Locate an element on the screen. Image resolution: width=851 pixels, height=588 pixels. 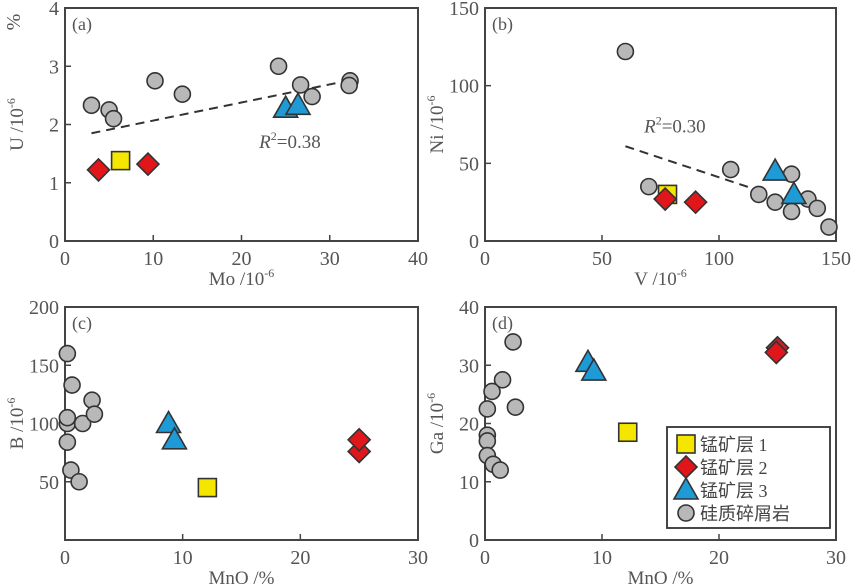
y-tick-label: 3 is located at coordinates (54, 67).